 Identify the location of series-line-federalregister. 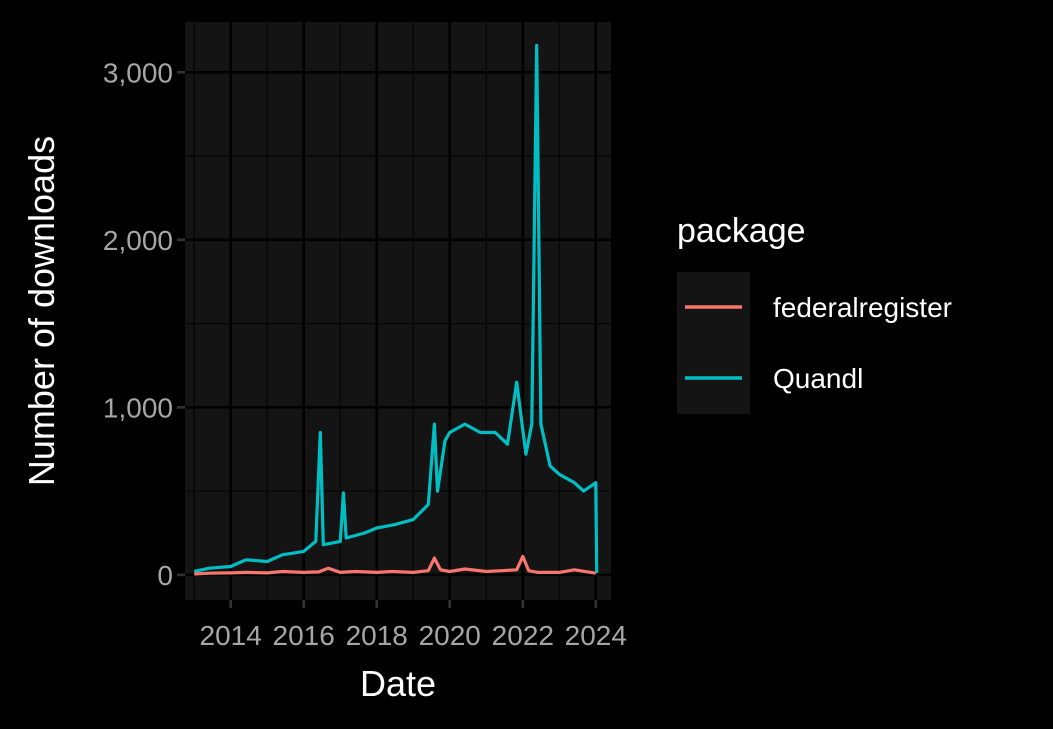
(395, 565).